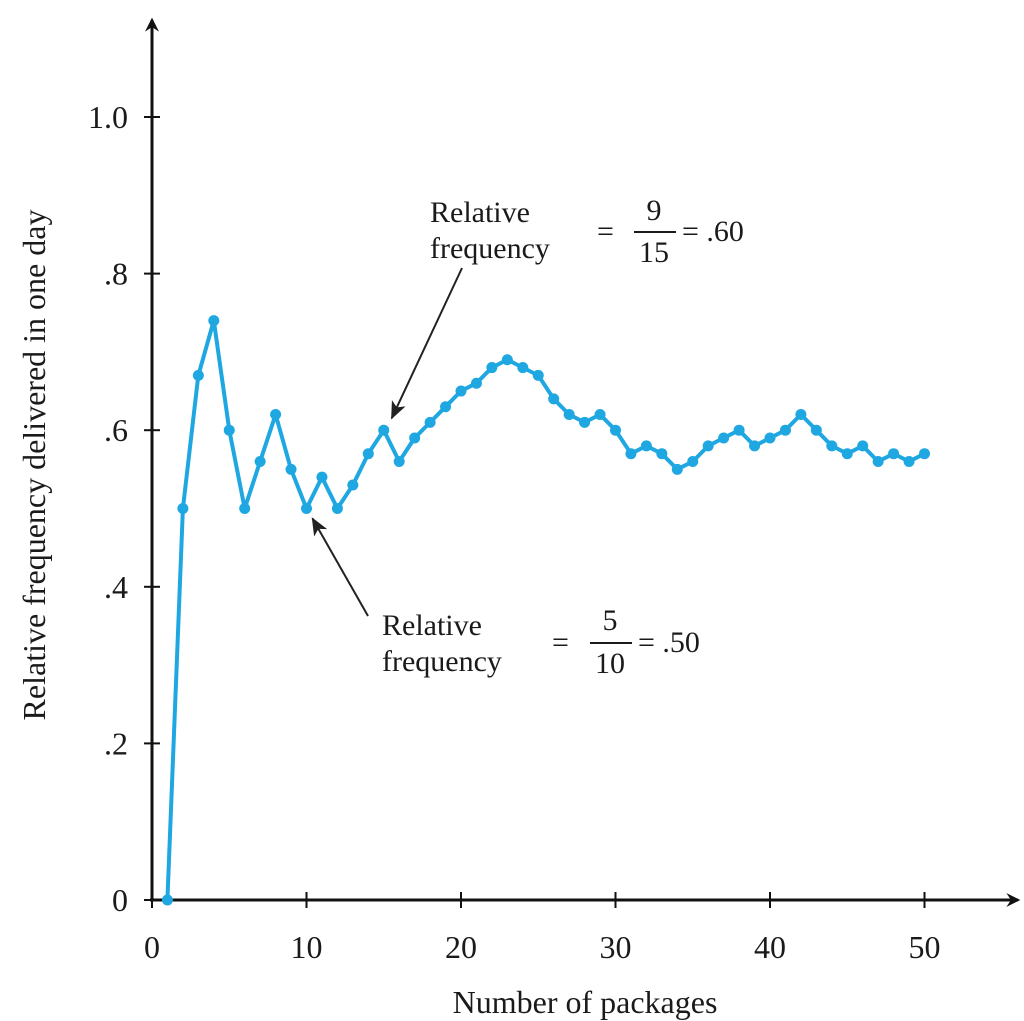  What do you see at coordinates (505, 598) in the screenshot?
I see `annotation-lower: Relative frequency = 5 10 = .50` at bounding box center [505, 598].